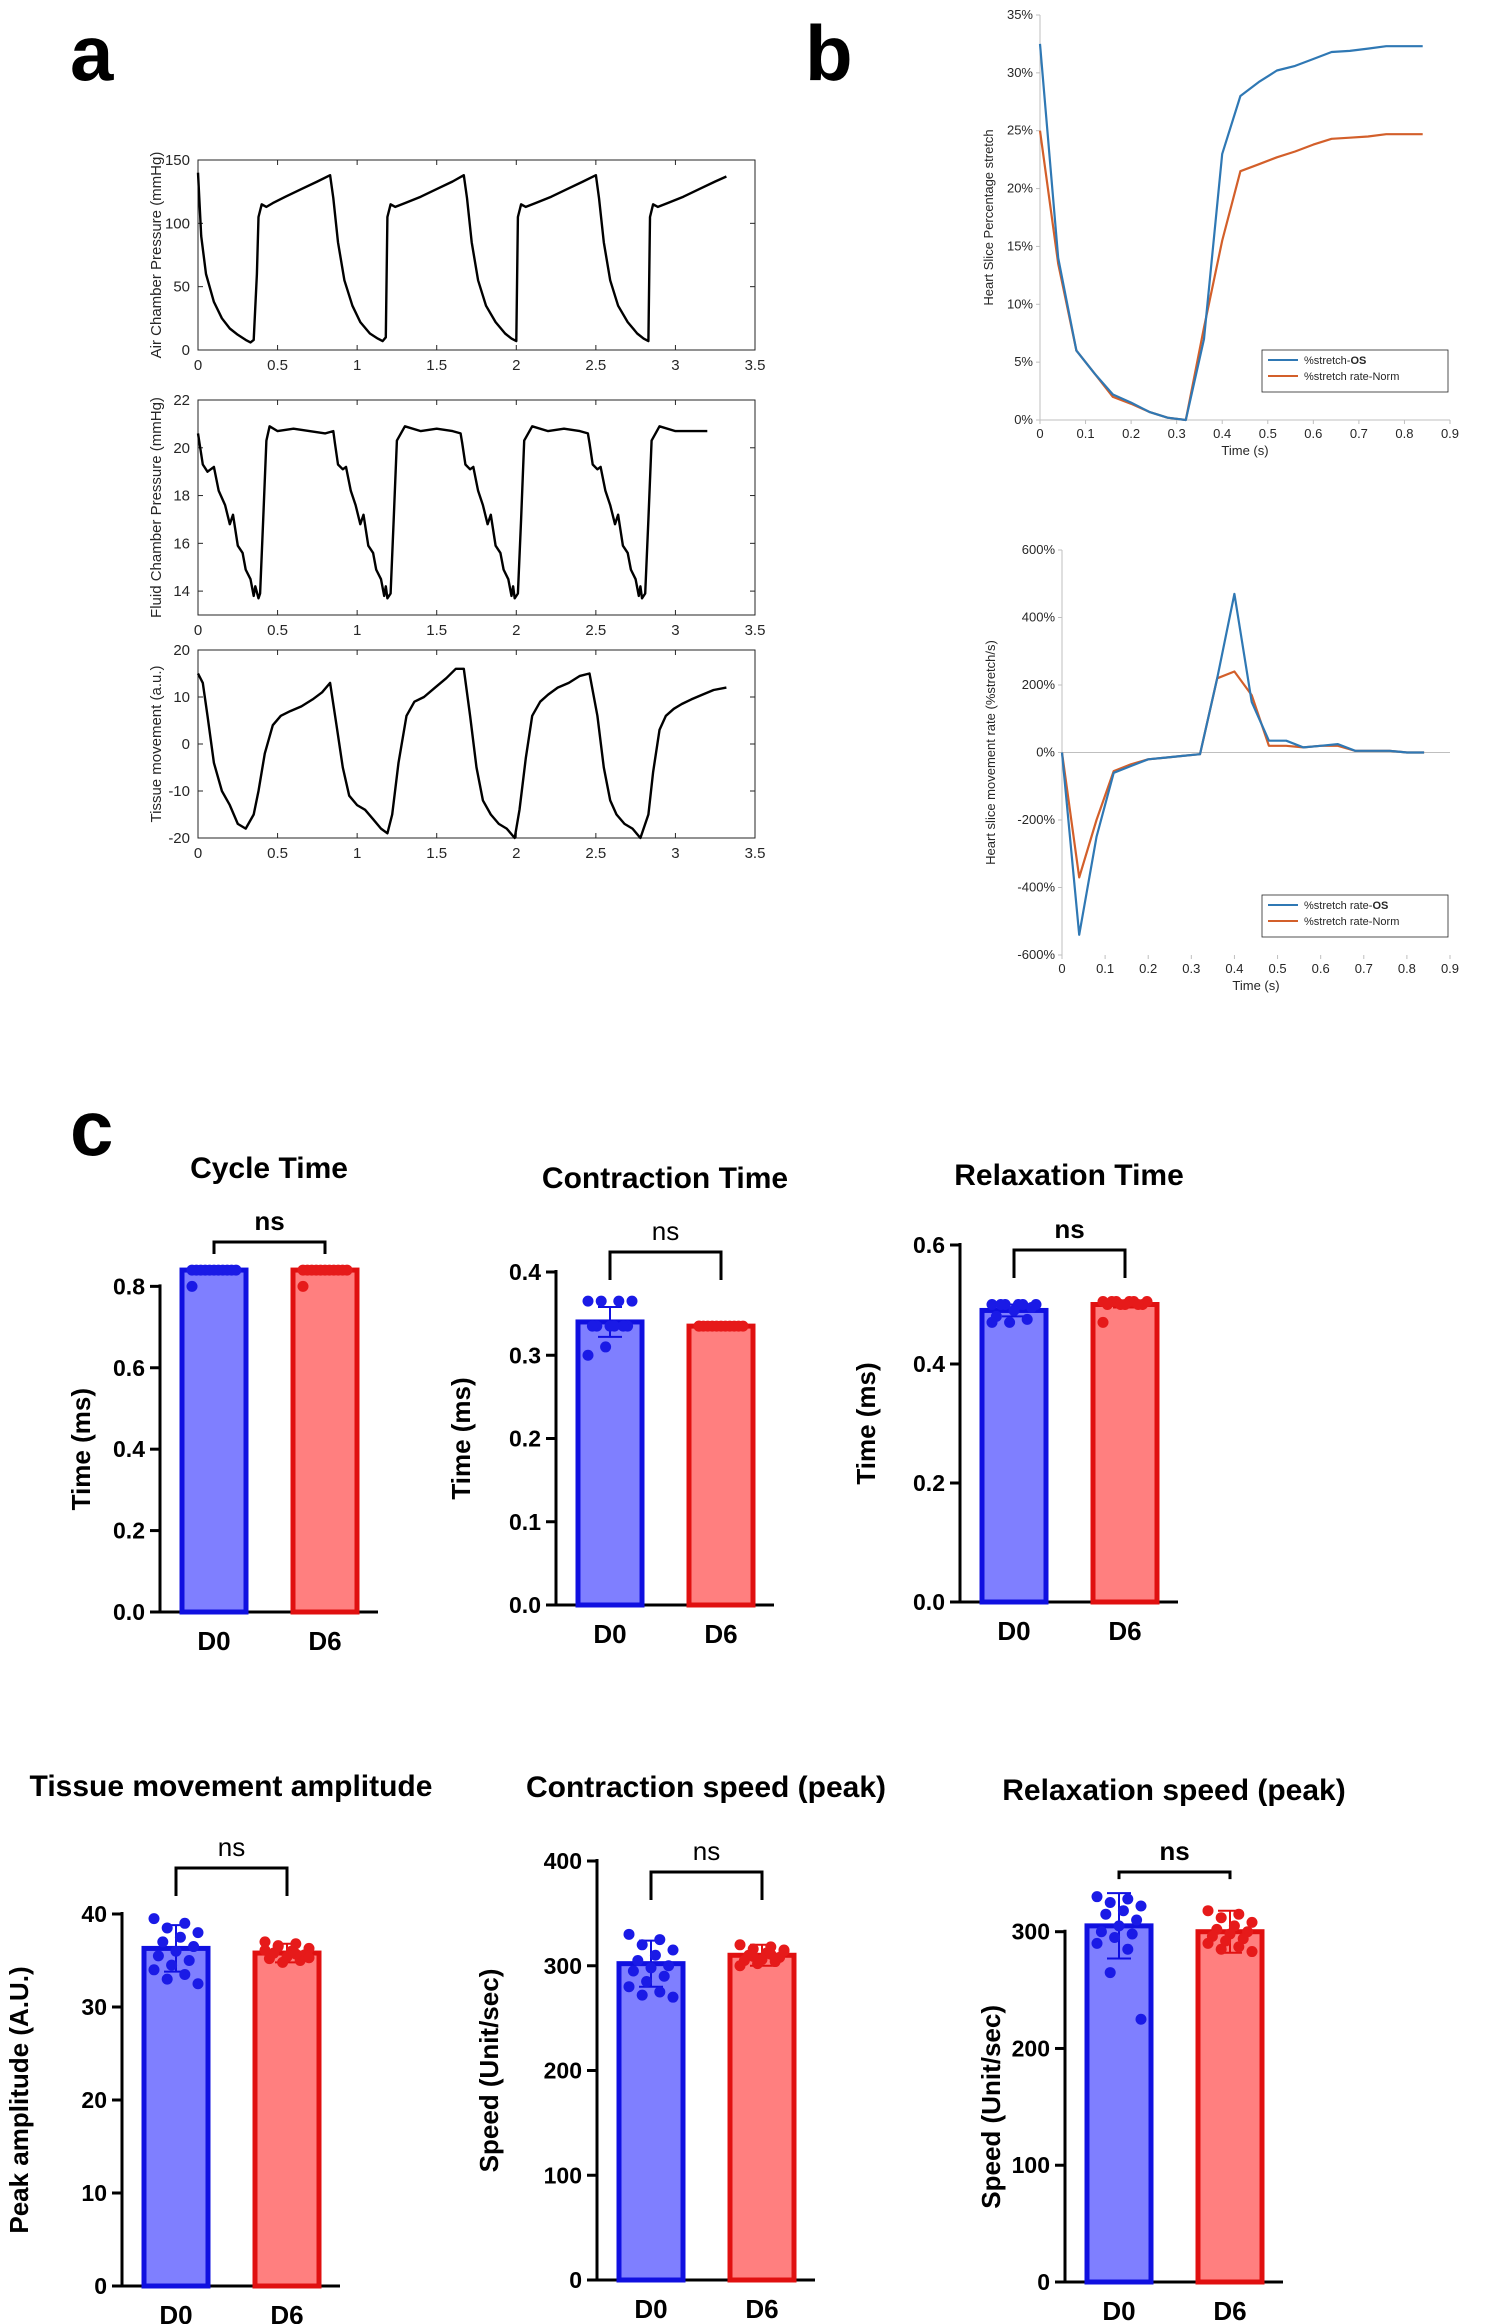 The image size is (1500, 2324). I want to click on y-tick-label: 15%, so click(1020, 245).